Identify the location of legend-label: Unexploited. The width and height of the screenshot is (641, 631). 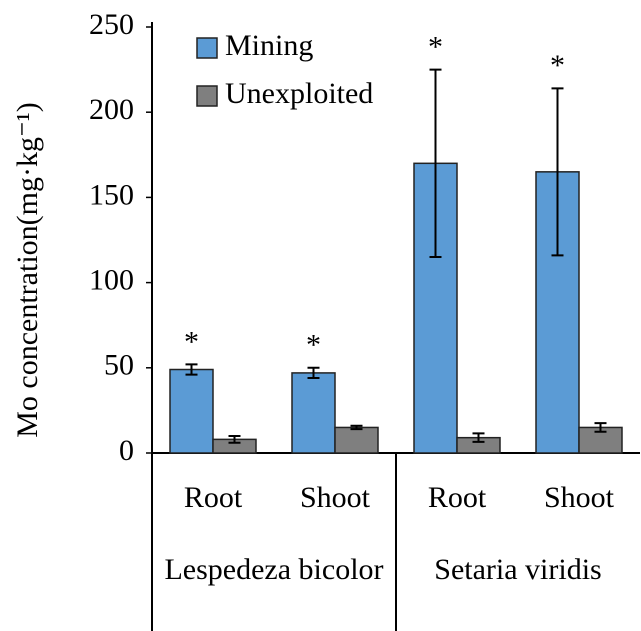
(299, 93).